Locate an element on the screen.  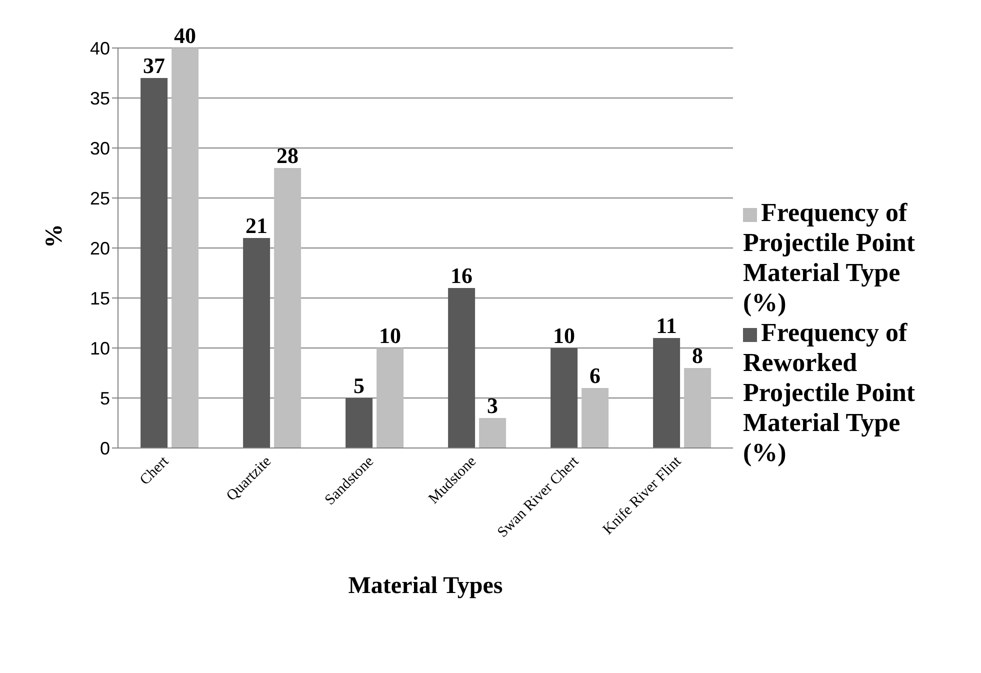
y-tick-label: 25 is located at coordinates (100, 198).